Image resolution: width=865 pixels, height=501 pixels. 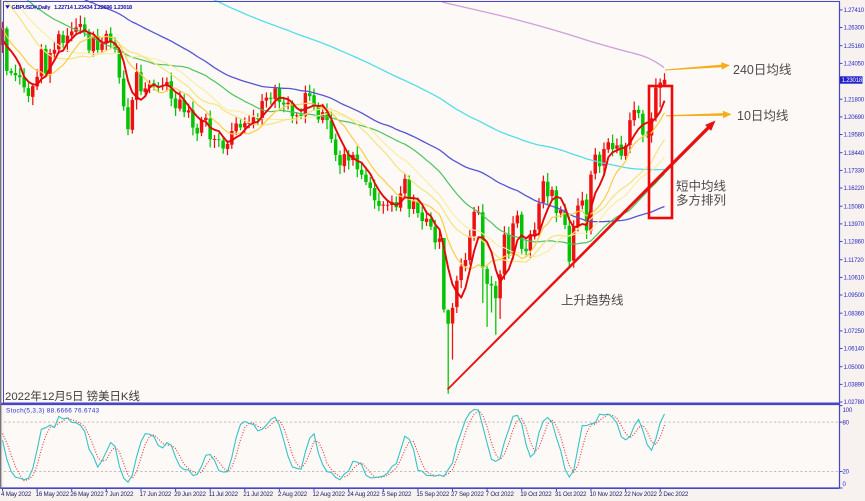 What do you see at coordinates (762, 70) in the screenshot?
I see `svg-text: 240日均线` at bounding box center [762, 70].